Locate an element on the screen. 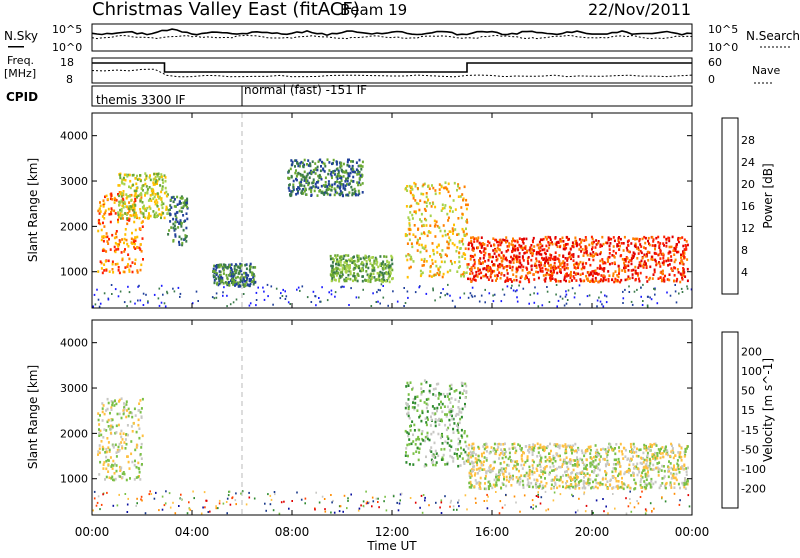 This screenshot has width=800, height=558. colorbar-tick-label: 20 is located at coordinates (748, 184).